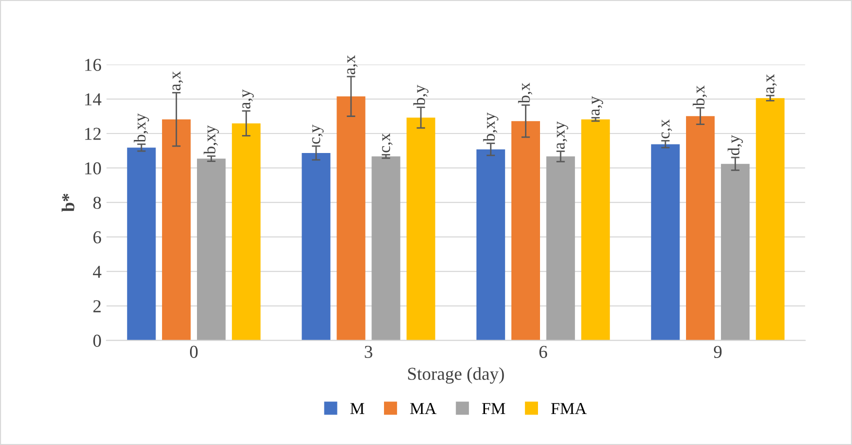 This screenshot has width=852, height=445. What do you see at coordinates (569, 408) in the screenshot?
I see `legend-label: FMA` at bounding box center [569, 408].